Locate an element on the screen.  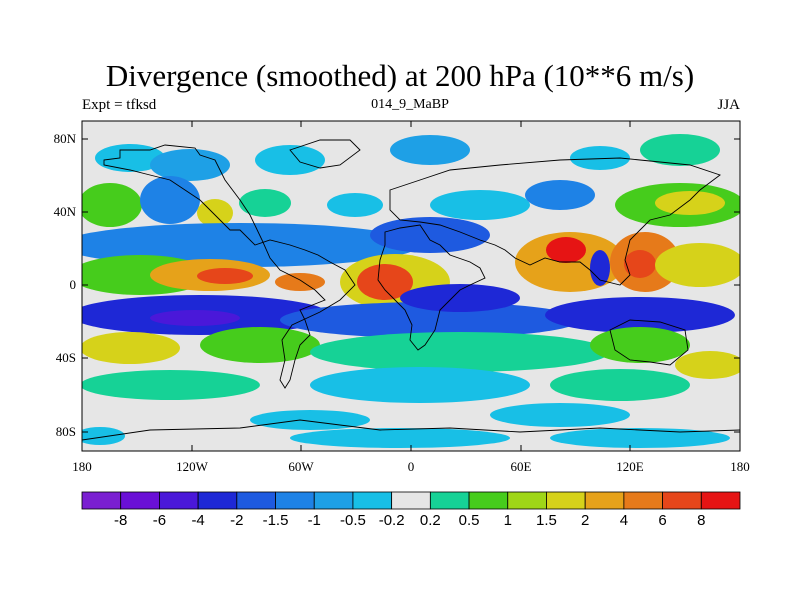
colorbar-label: 8 is located at coordinates (701, 520).